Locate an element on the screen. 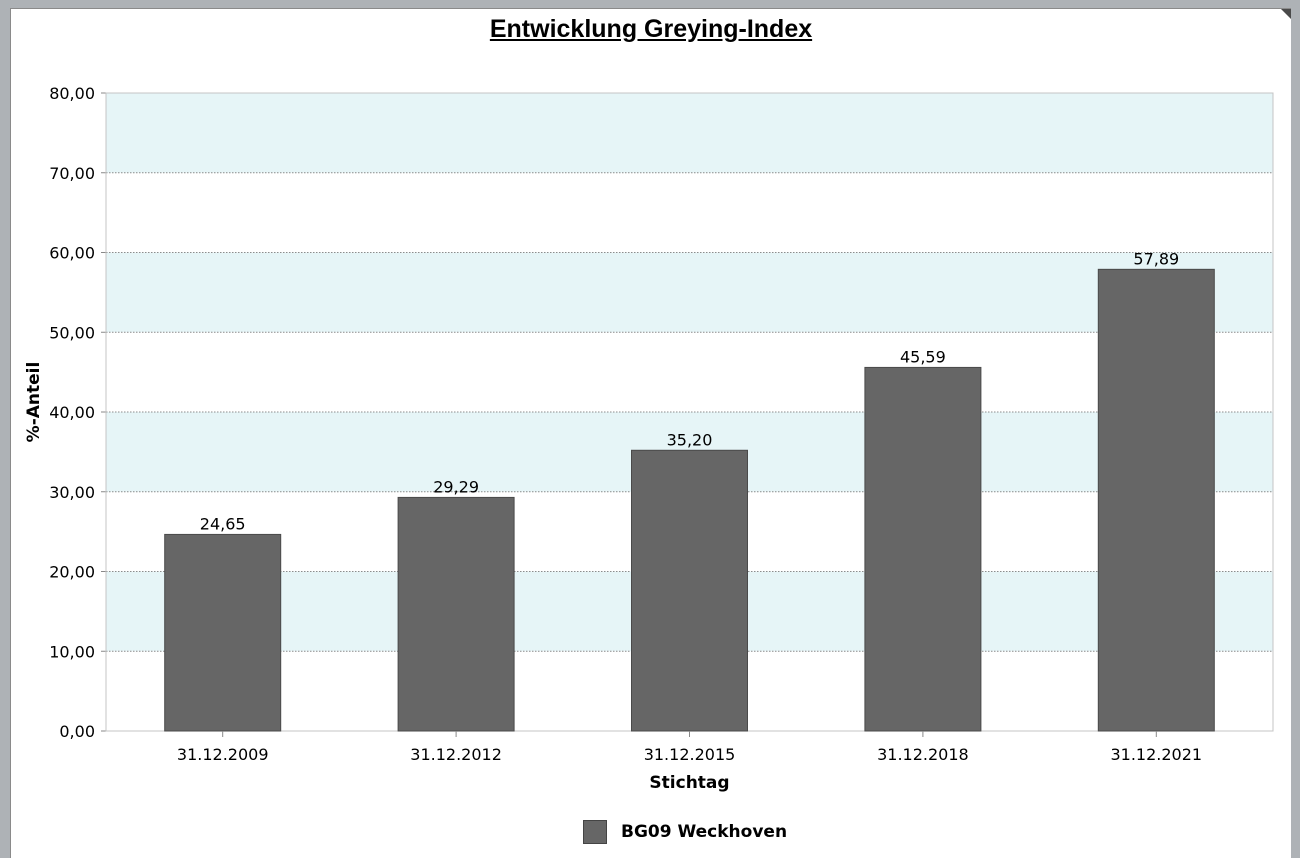  legend: BG09 Weckhoven is located at coordinates (685, 832).